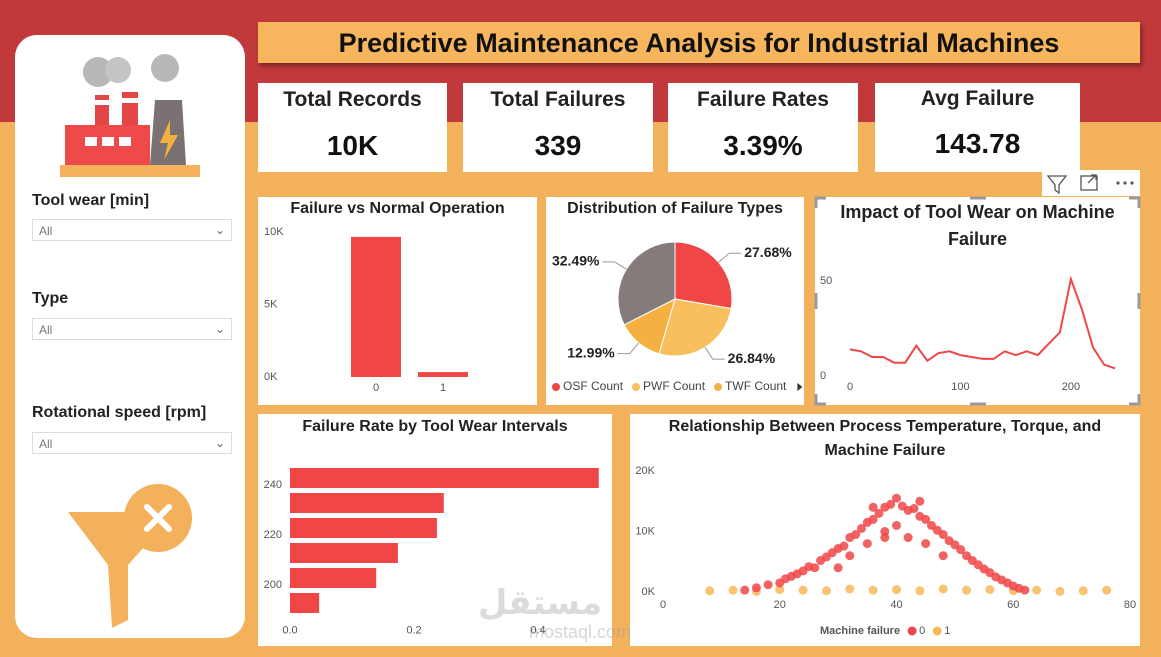 Image resolution: width=1161 pixels, height=657 pixels. I want to click on kpi-value: 143.78, so click(977, 143).